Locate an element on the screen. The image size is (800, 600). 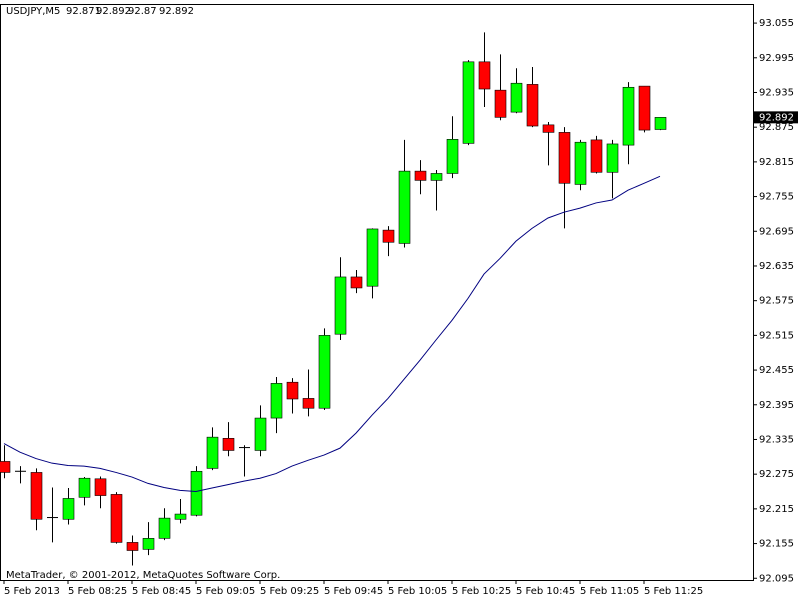
x-tick-label: 5 Feb 11:25 is located at coordinates (673, 591).